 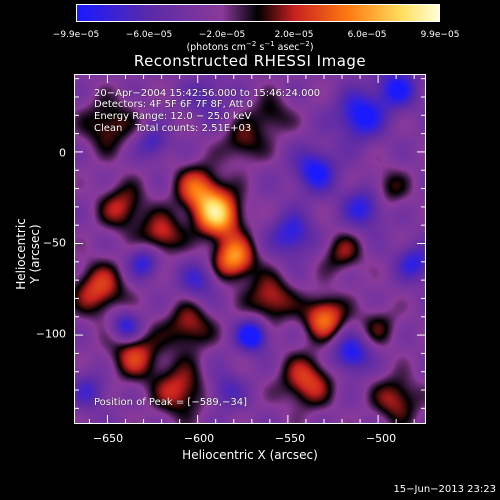 What do you see at coordinates (76, 35) in the screenshot?
I see `colorbar-tick: −9.9e−05` at bounding box center [76, 35].